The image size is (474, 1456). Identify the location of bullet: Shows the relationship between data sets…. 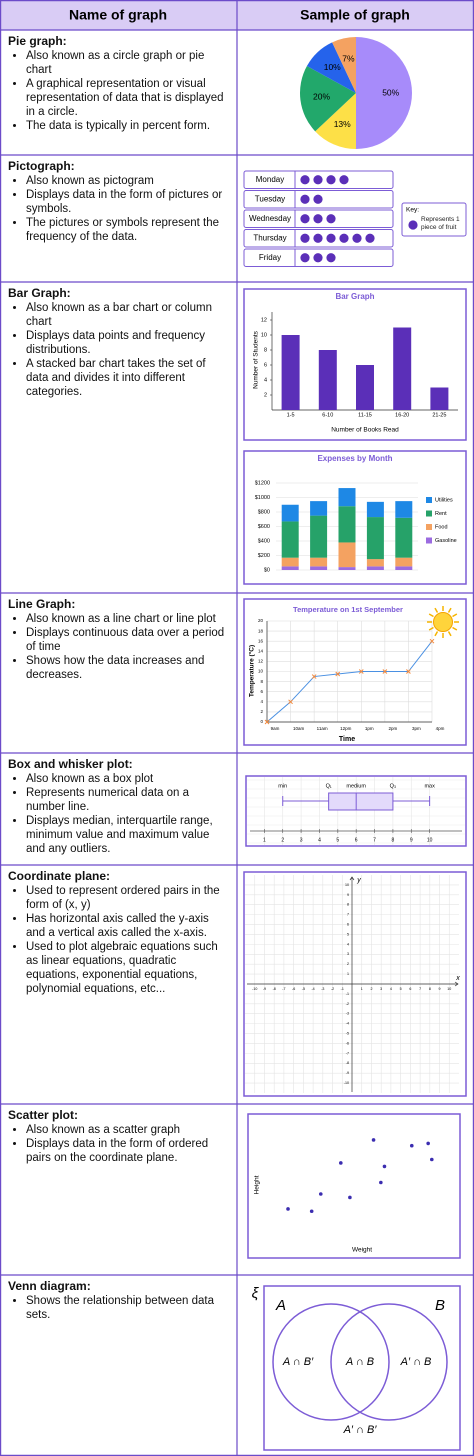
(128, 1308).